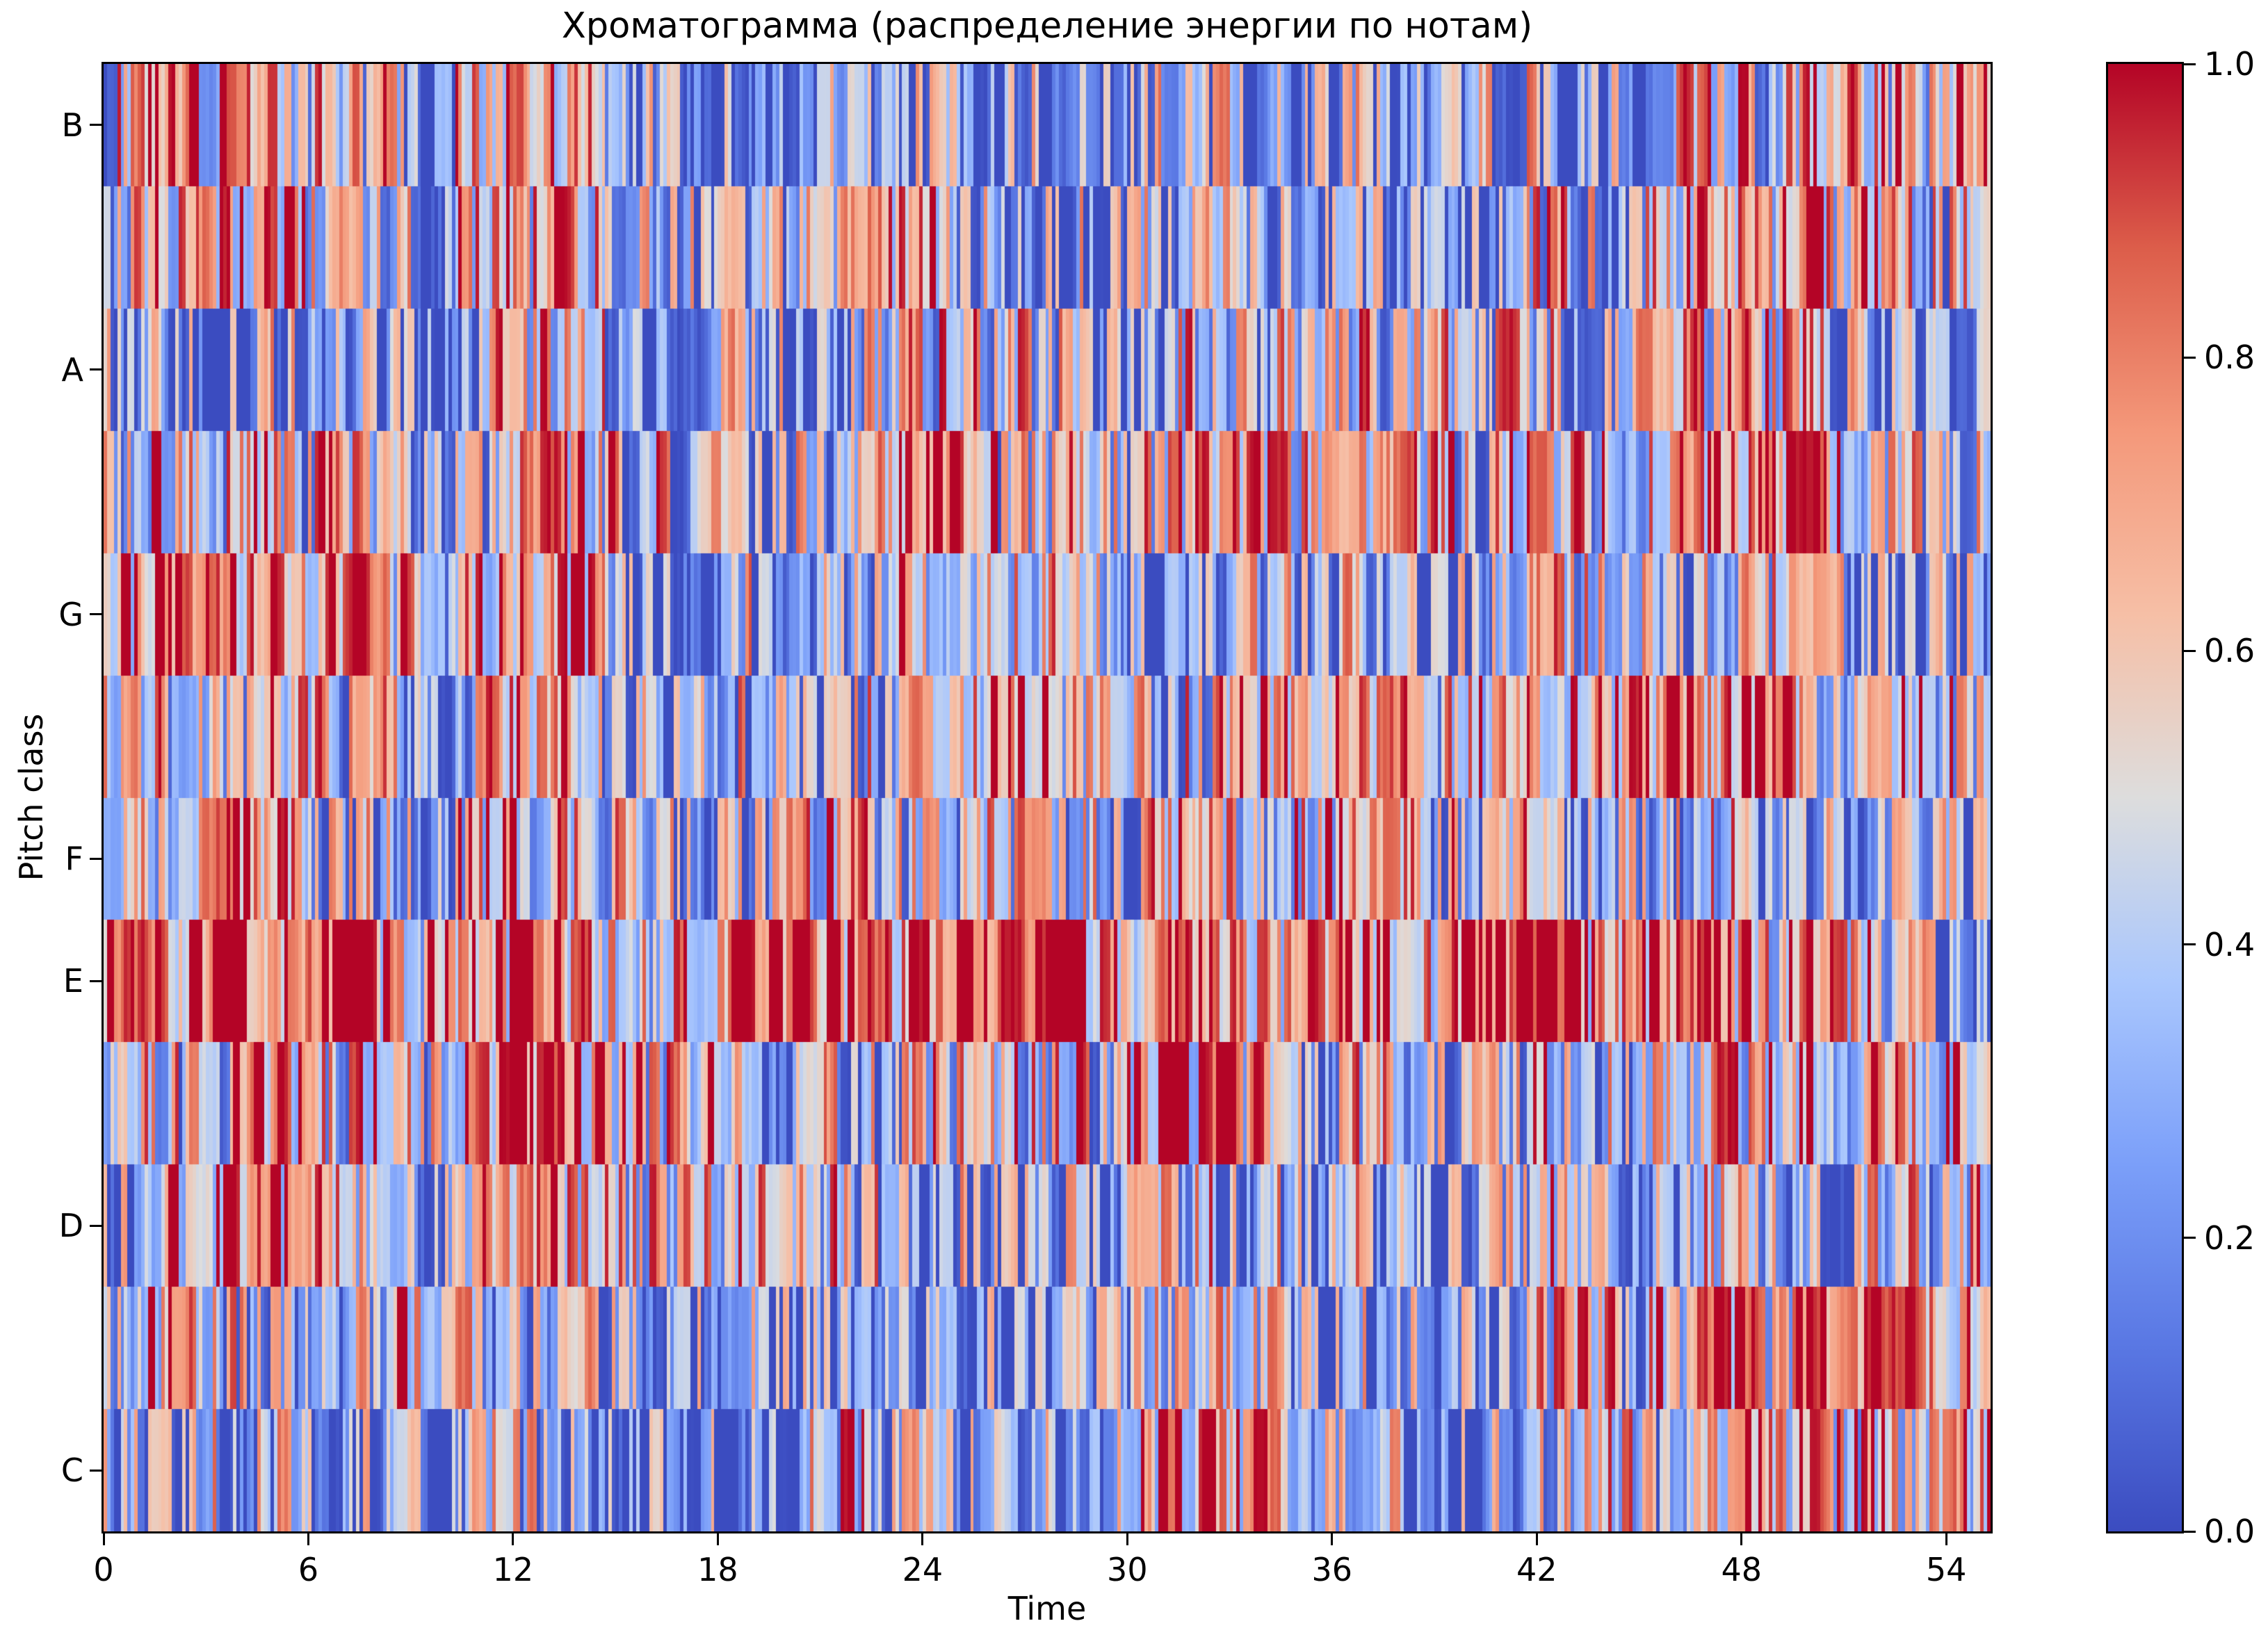 Image resolution: width=2268 pixels, height=1644 pixels. What do you see at coordinates (73, 981) in the screenshot?
I see `y-tick-label: E` at bounding box center [73, 981].